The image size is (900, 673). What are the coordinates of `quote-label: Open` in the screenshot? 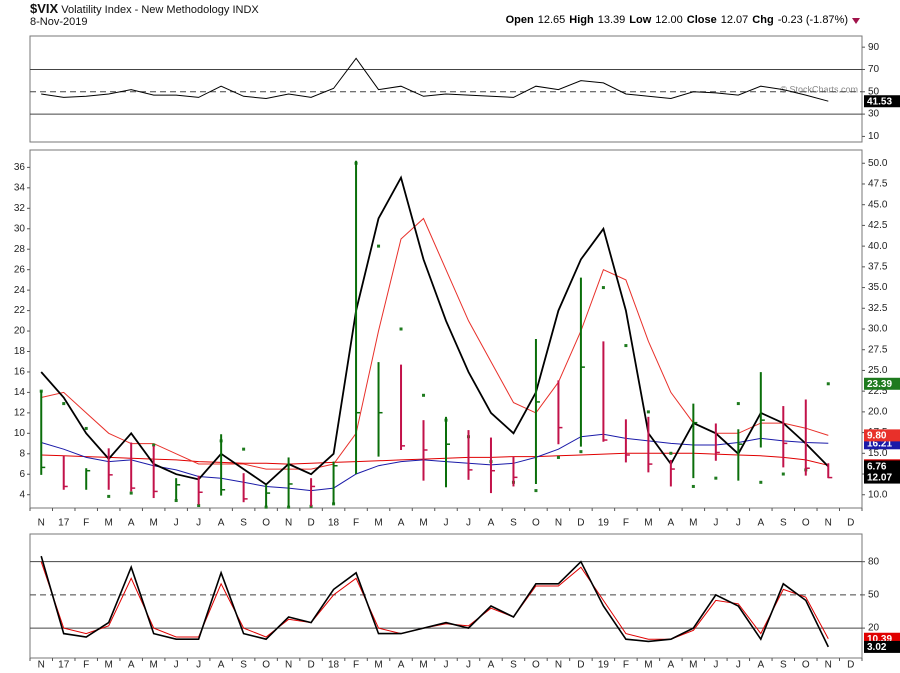 It's located at (519, 20).